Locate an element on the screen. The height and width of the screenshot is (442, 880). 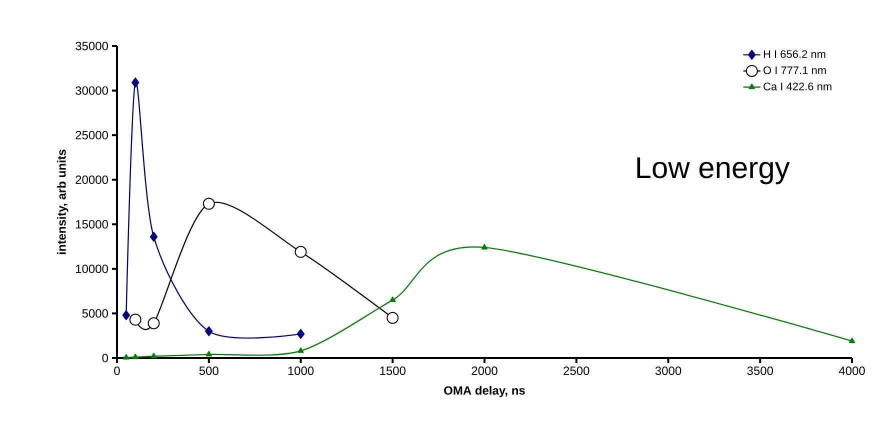
y-tick-label: 5000 is located at coordinates (95, 313).